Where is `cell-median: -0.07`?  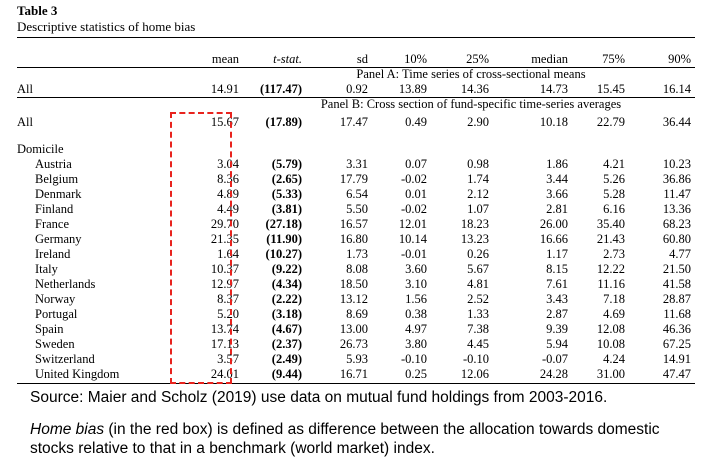 cell-median: -0.07 is located at coordinates (554, 359).